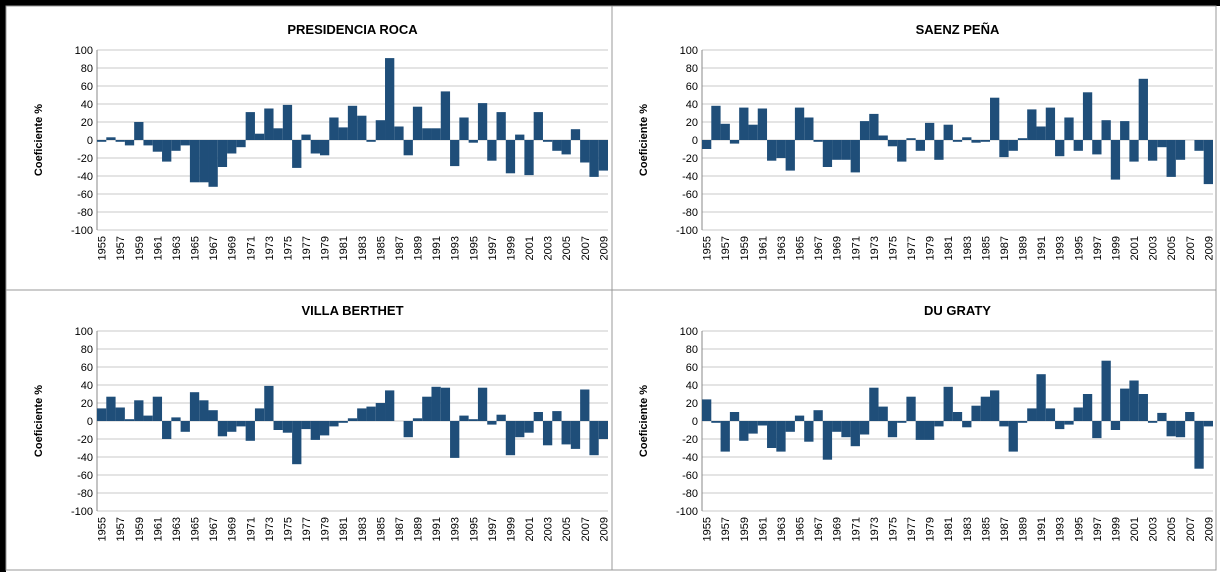 Image resolution: width=1220 pixels, height=572 pixels. What do you see at coordinates (84, 332) in the screenshot?
I see `y-tick-label: 100` at bounding box center [84, 332].